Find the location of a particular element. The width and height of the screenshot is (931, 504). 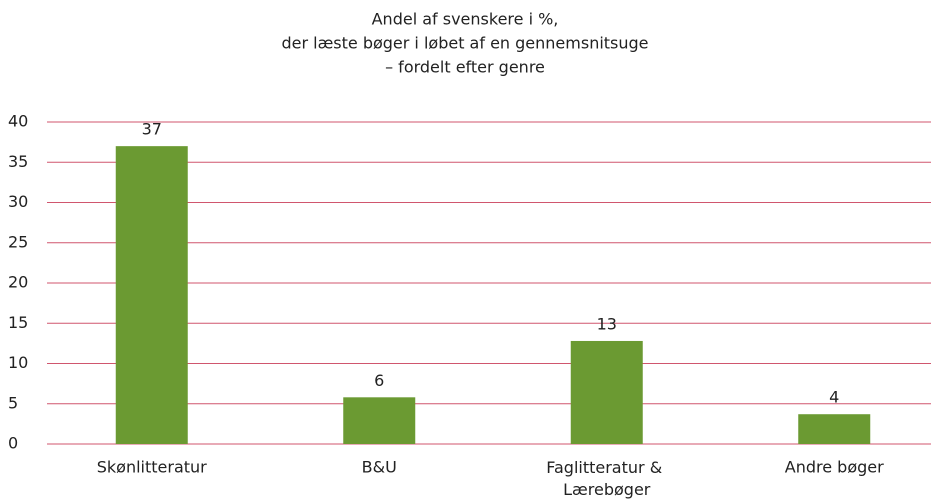

chart-title: Andel af svenskere i %, is located at coordinates (465, 19).